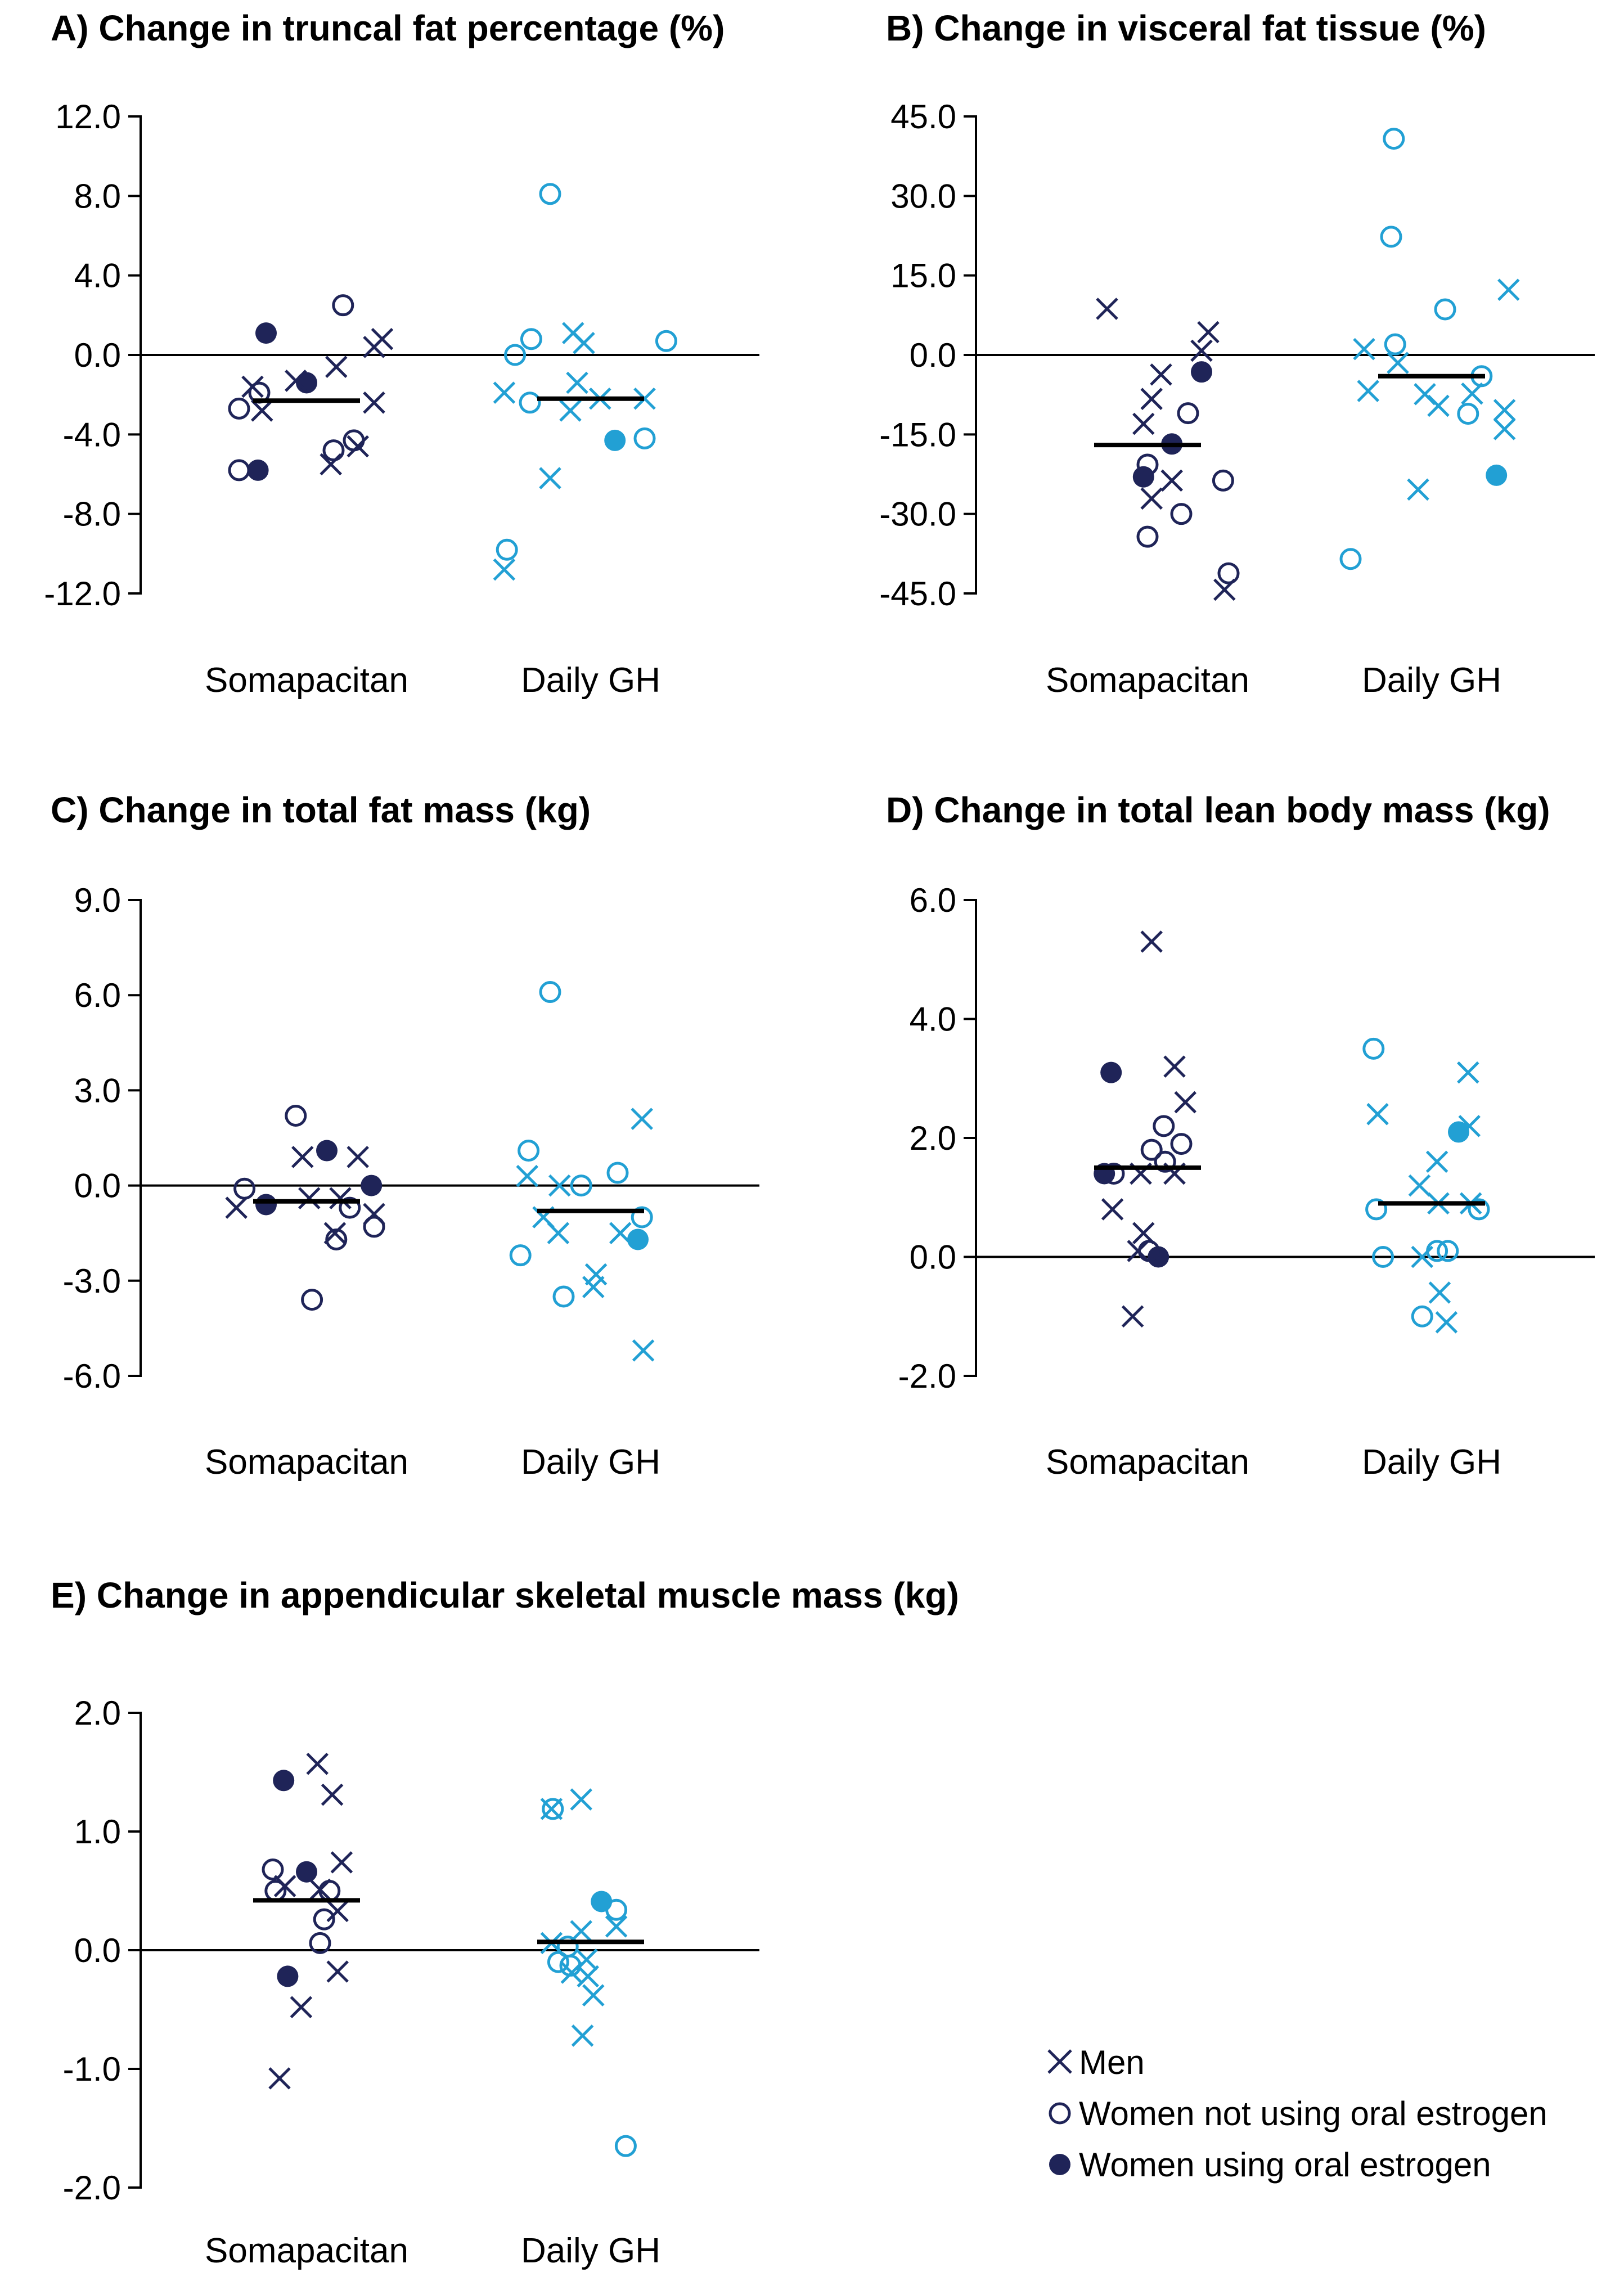  What do you see at coordinates (1059, 2164) in the screenshot?
I see `legend-marker-women-estrogen` at bounding box center [1059, 2164].